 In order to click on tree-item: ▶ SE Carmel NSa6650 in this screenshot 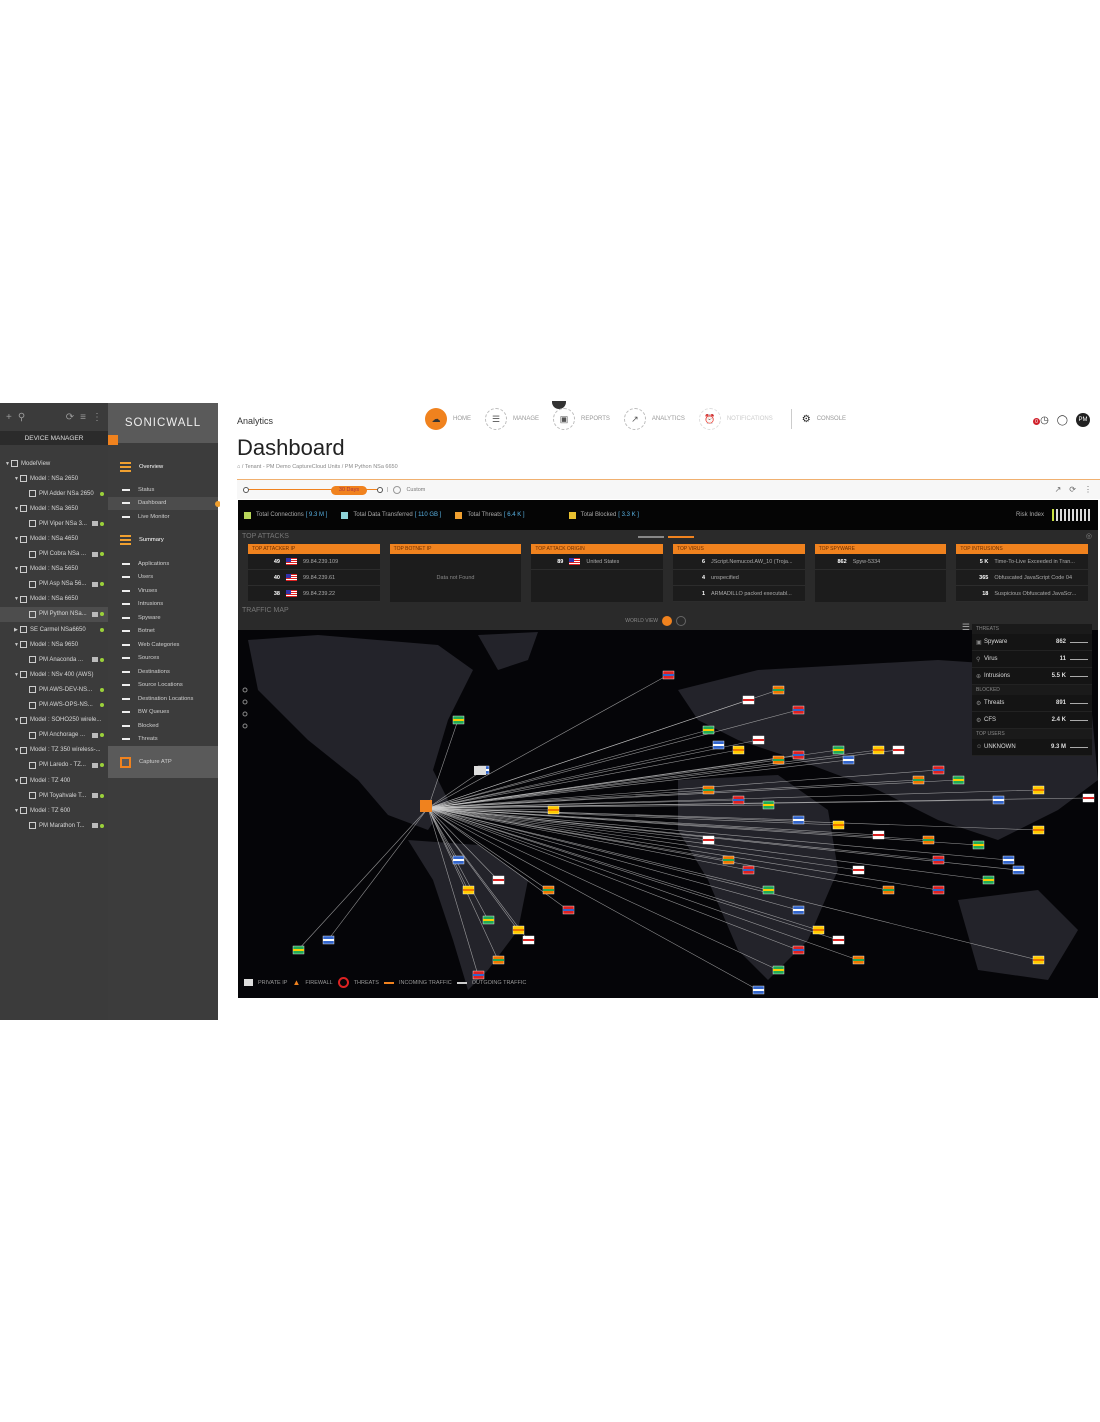, I will do `click(54, 629)`.